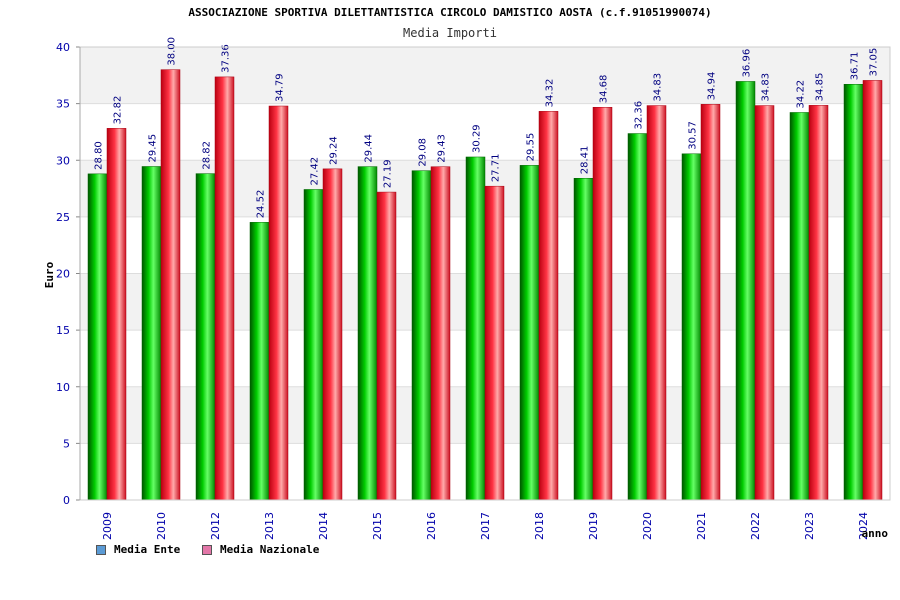  What do you see at coordinates (440, 333) in the screenshot?
I see `bar-media-nazionale-2016` at bounding box center [440, 333].